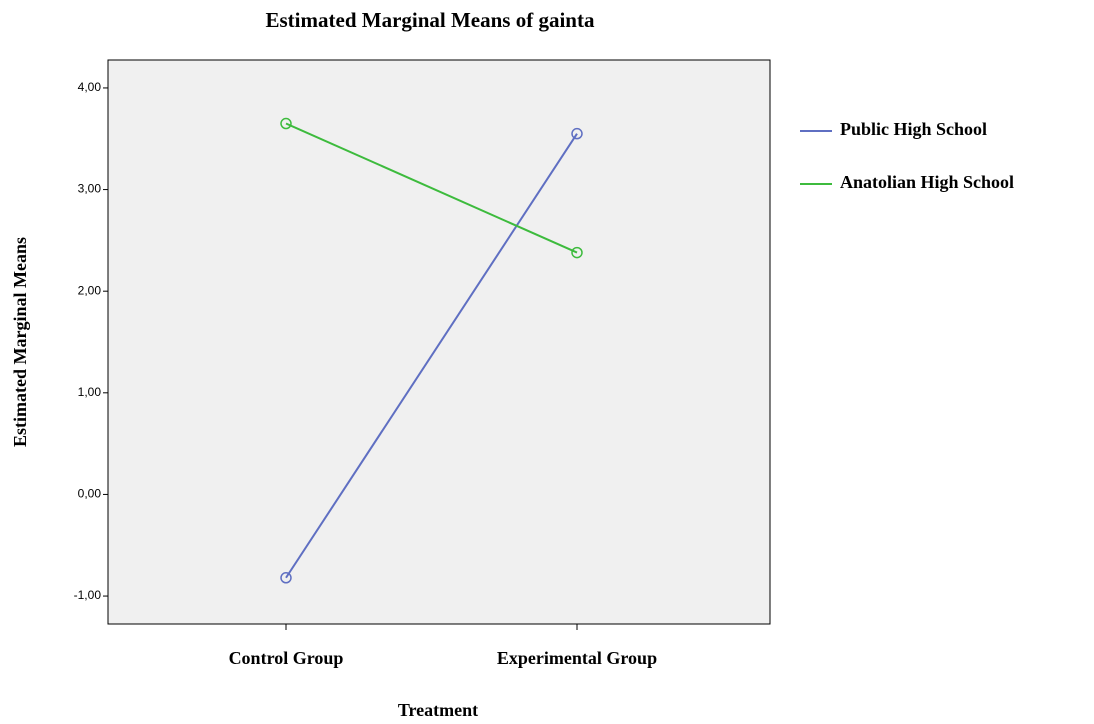  Describe the element at coordinates (431, 188) in the screenshot. I see `series-line` at that location.